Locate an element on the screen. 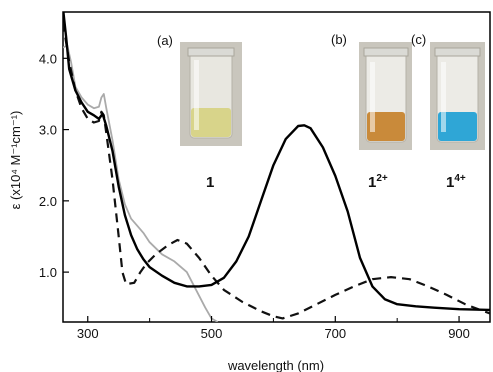 This screenshot has width=493, height=372. x-tick-label: 700 is located at coordinates (335, 333).